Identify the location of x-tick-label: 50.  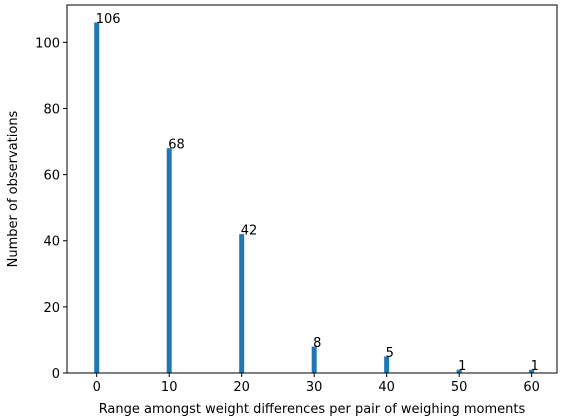
(459, 387).